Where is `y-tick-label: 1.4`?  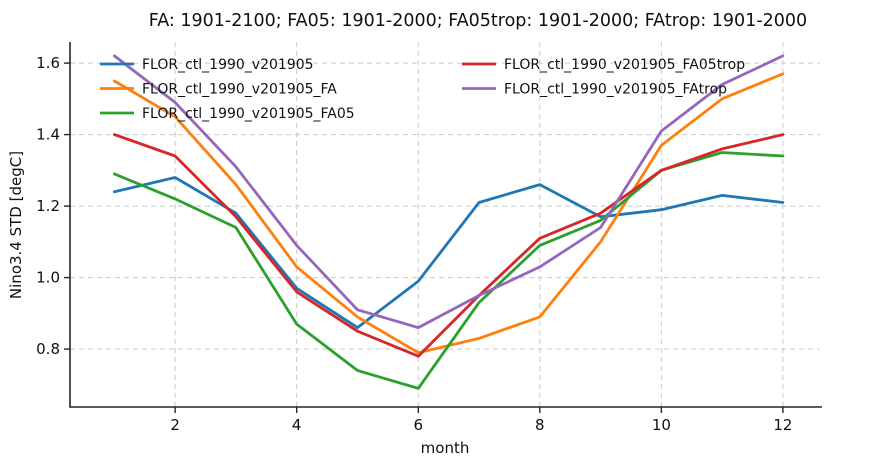 y-tick-label: 1.4 is located at coordinates (48, 135).